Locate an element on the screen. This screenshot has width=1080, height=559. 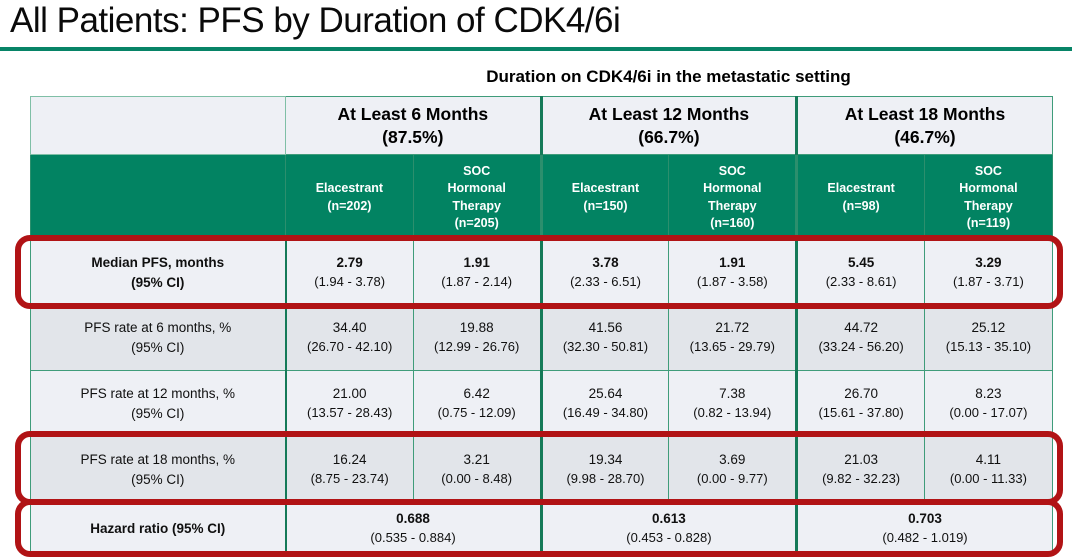
table-cell: 8.23 (0.00 - 17.07) is located at coordinates (988, 403).